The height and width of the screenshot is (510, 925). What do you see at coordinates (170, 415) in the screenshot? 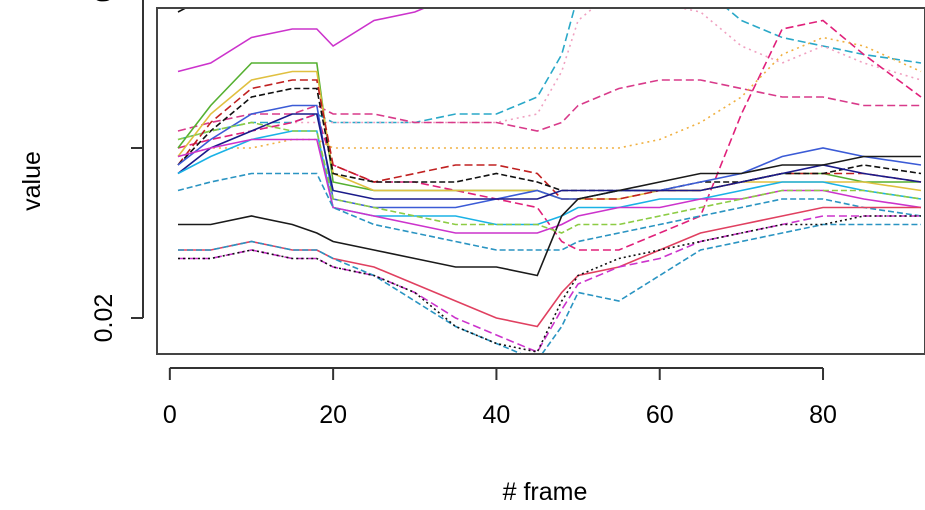
I see `x-tick-label: 0` at bounding box center [170, 415].